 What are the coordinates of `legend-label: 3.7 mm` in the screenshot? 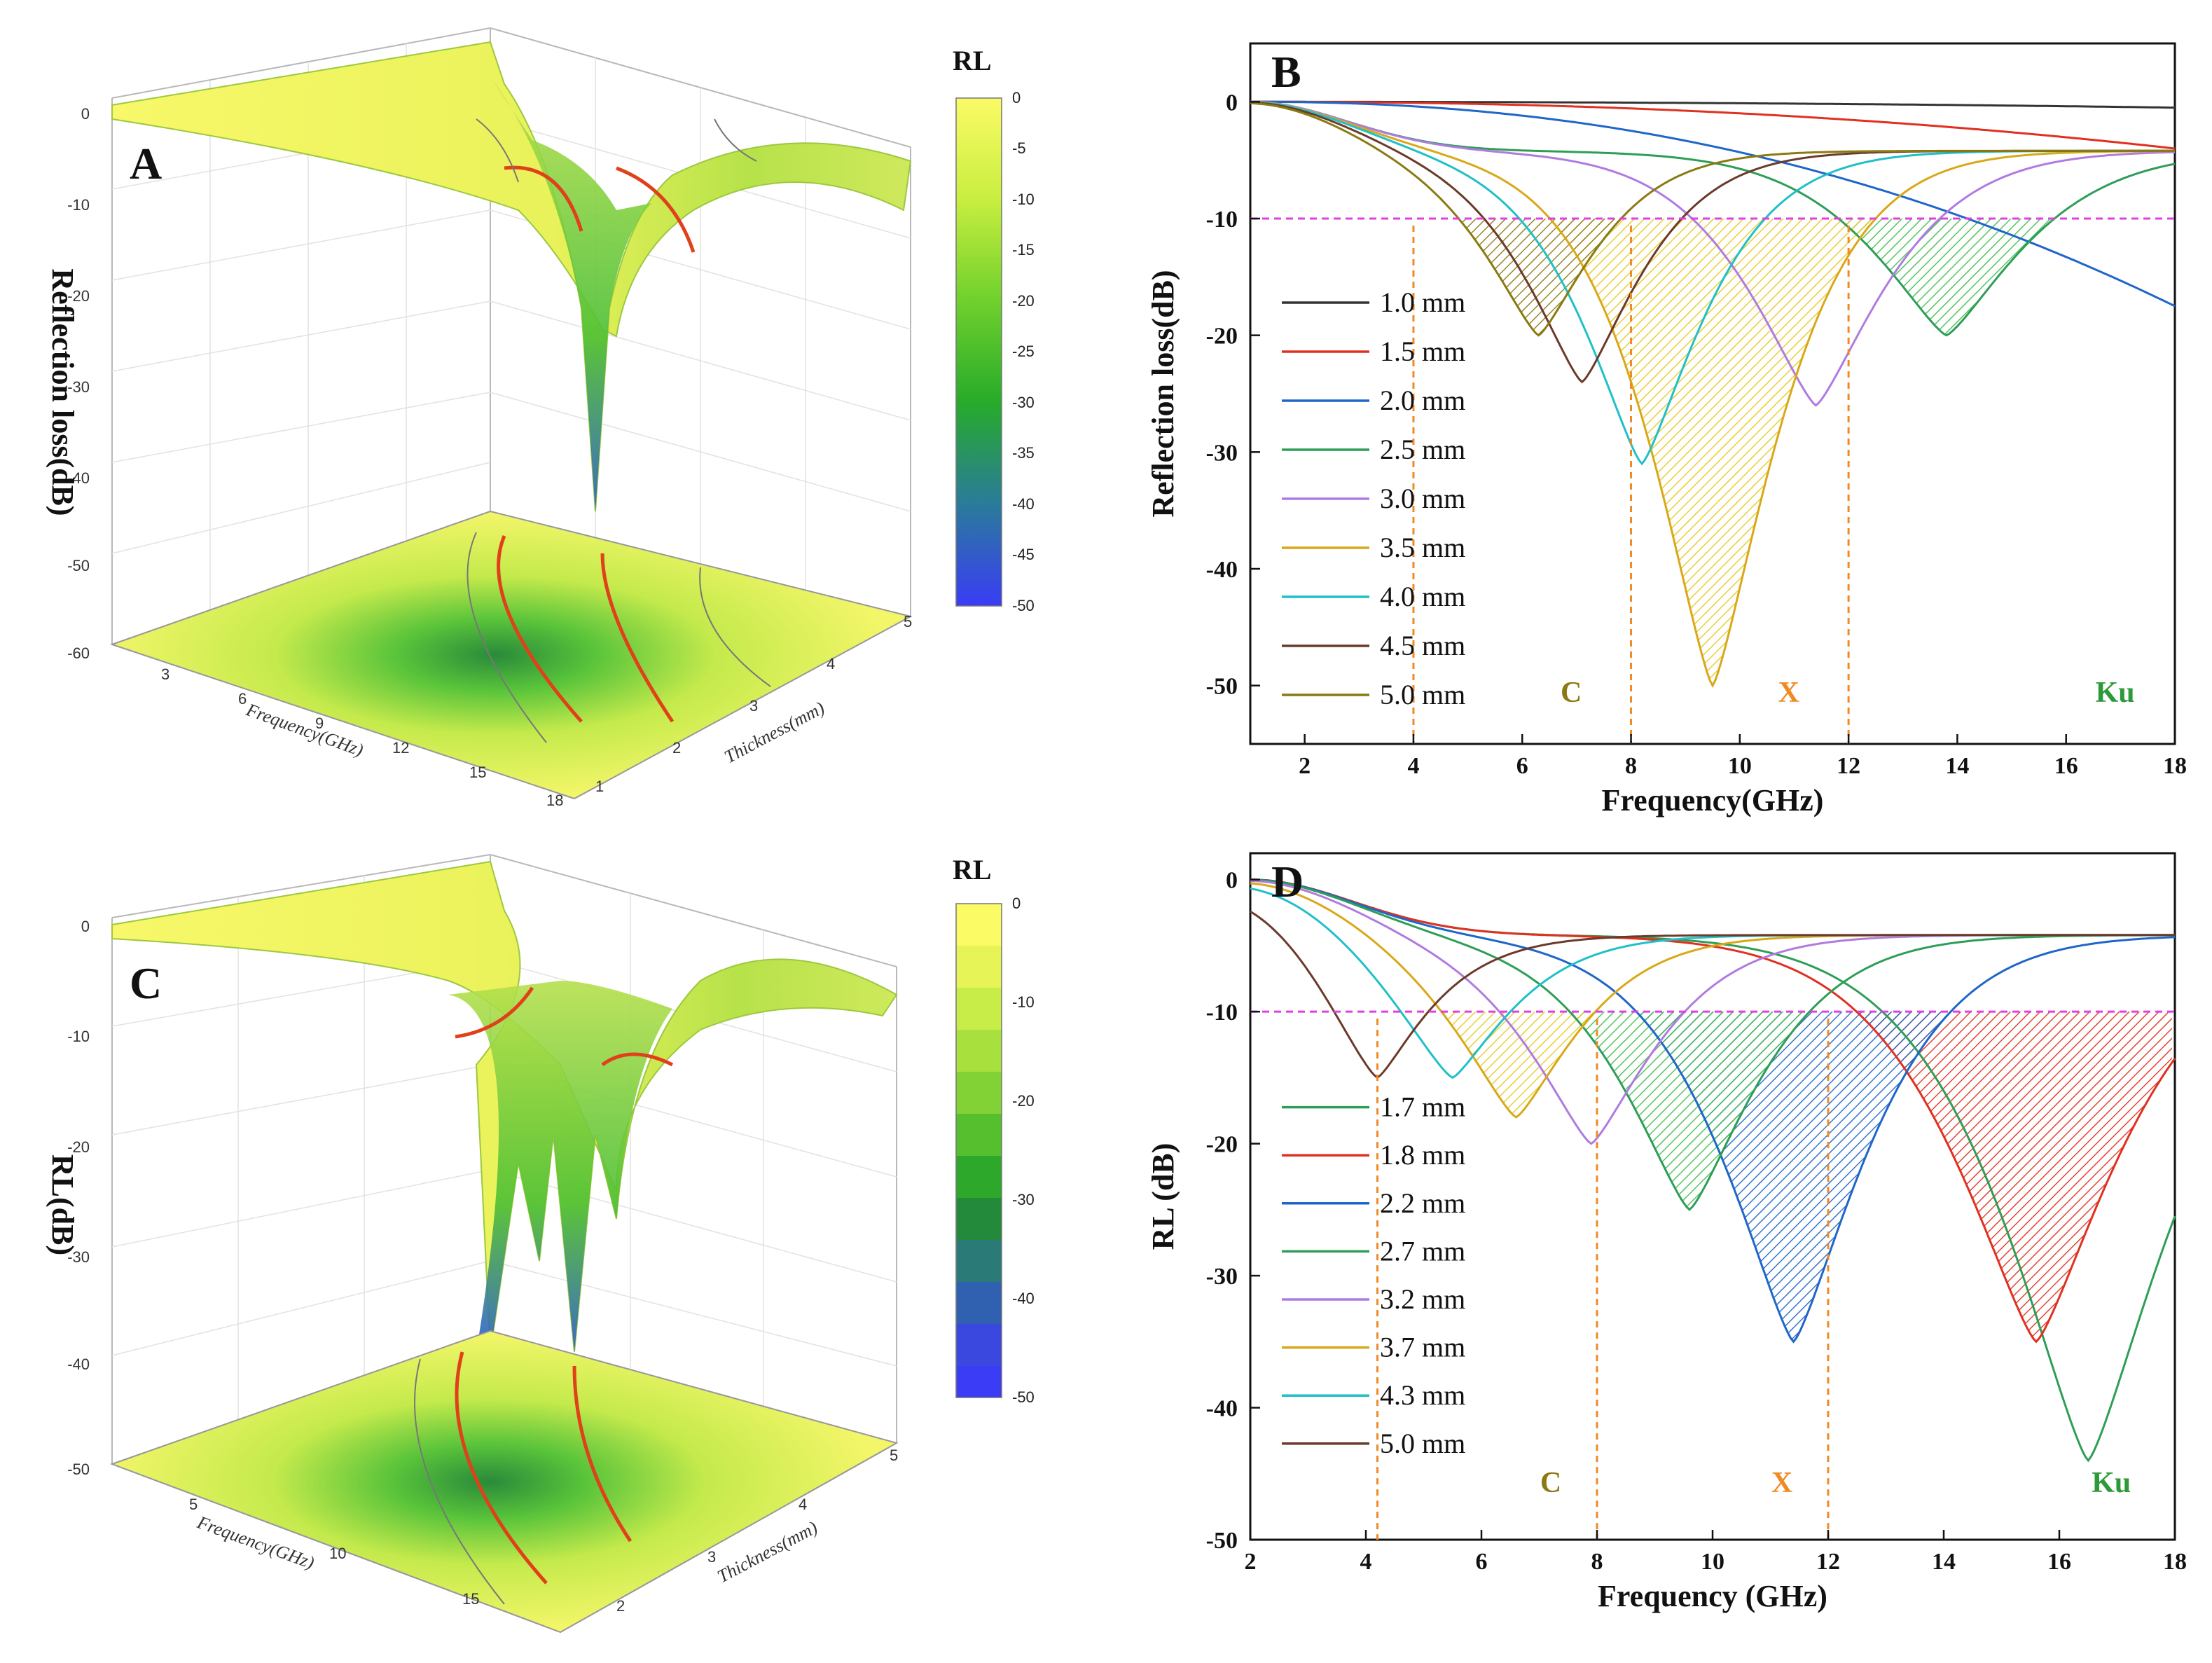 It's located at (1422, 1347).